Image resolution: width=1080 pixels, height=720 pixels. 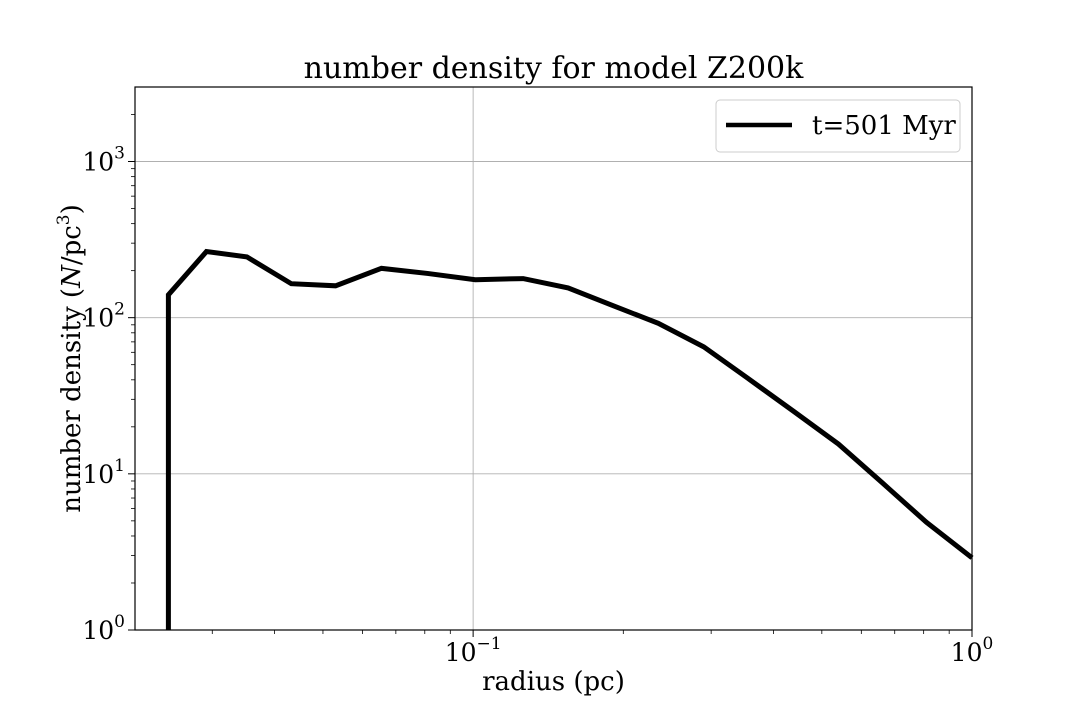 I want to click on y-tick-label-exp: 3, so click(x=119, y=154).